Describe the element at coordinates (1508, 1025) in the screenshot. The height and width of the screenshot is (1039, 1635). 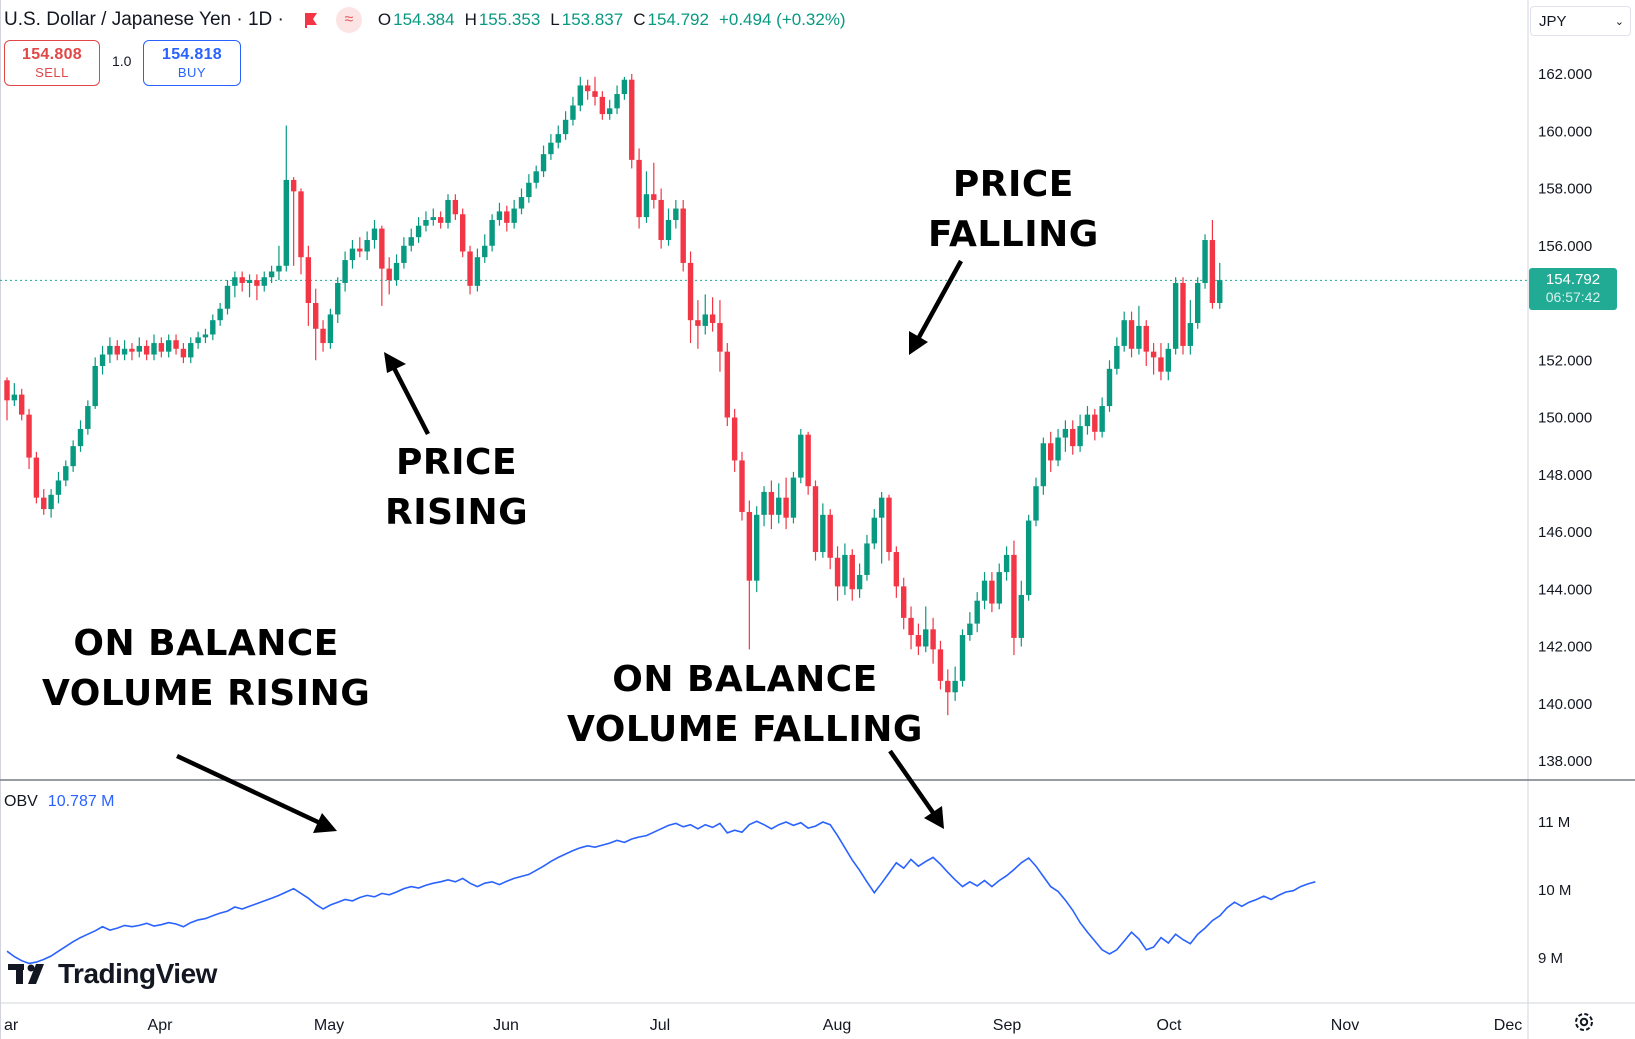
I see `time-tick-label: Dec` at that location.